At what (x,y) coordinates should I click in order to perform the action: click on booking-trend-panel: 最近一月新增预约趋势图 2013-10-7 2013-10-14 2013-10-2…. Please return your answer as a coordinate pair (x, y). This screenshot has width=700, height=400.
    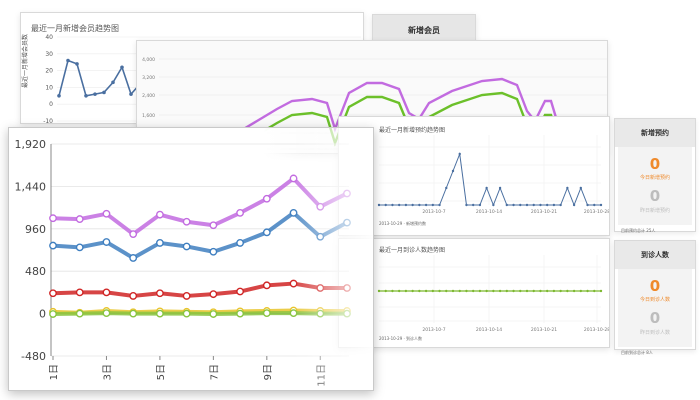
    Looking at the image, I should click on (474, 176).